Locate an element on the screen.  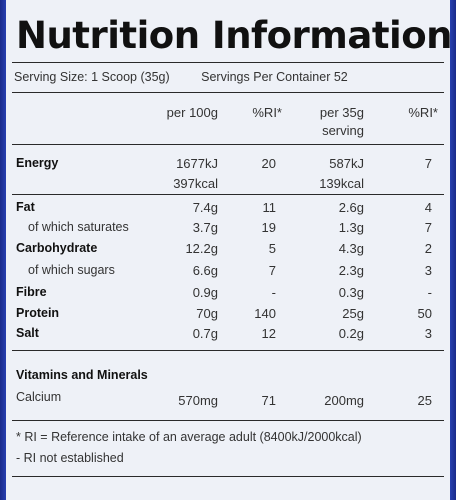
cell-value: 587kJ is located at coordinates (346, 163).